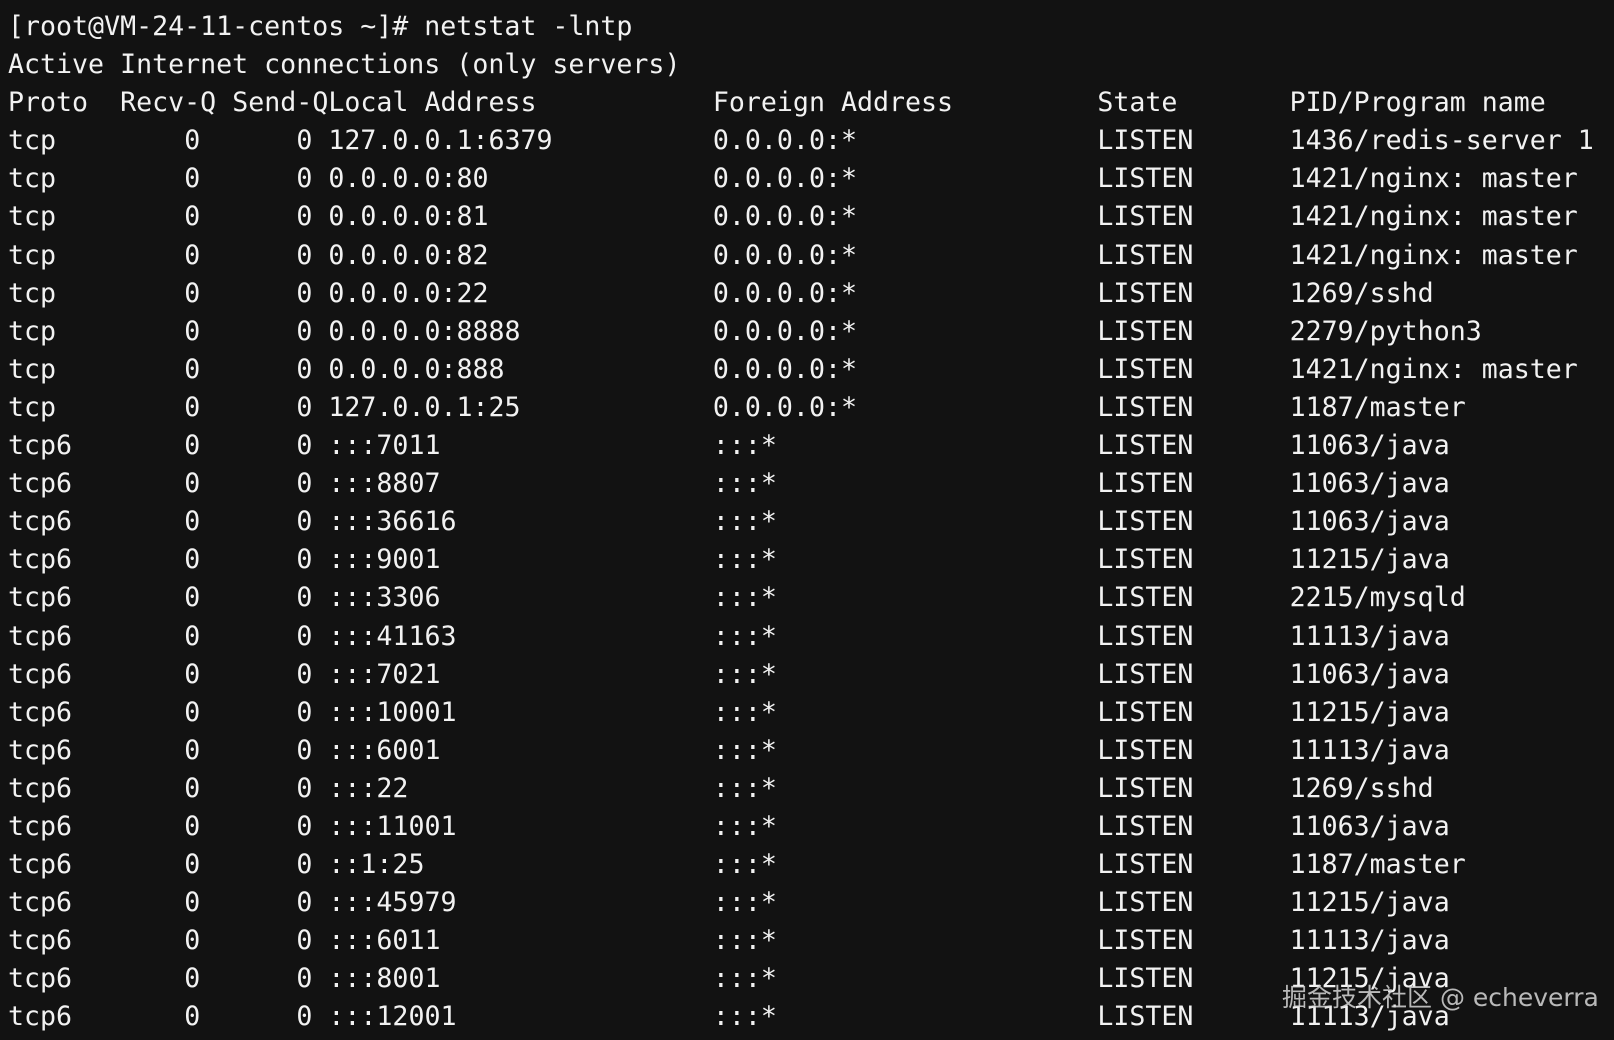  Describe the element at coordinates (392, 1017) in the screenshot. I see `cell-local-address: :::12001` at that location.